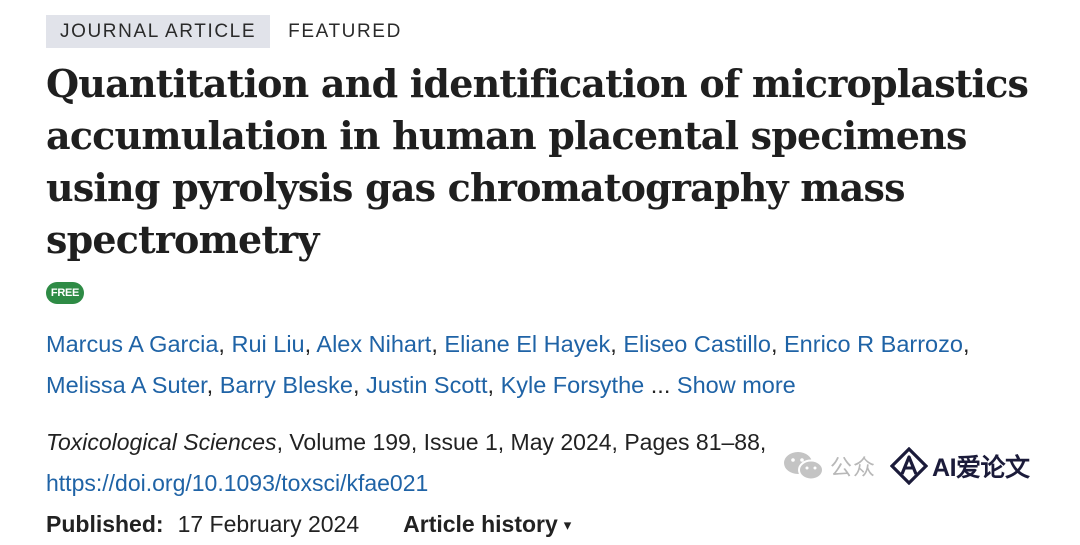 The image size is (1080, 545). I want to click on watermark-gzh-text: 公众, so click(853, 467).